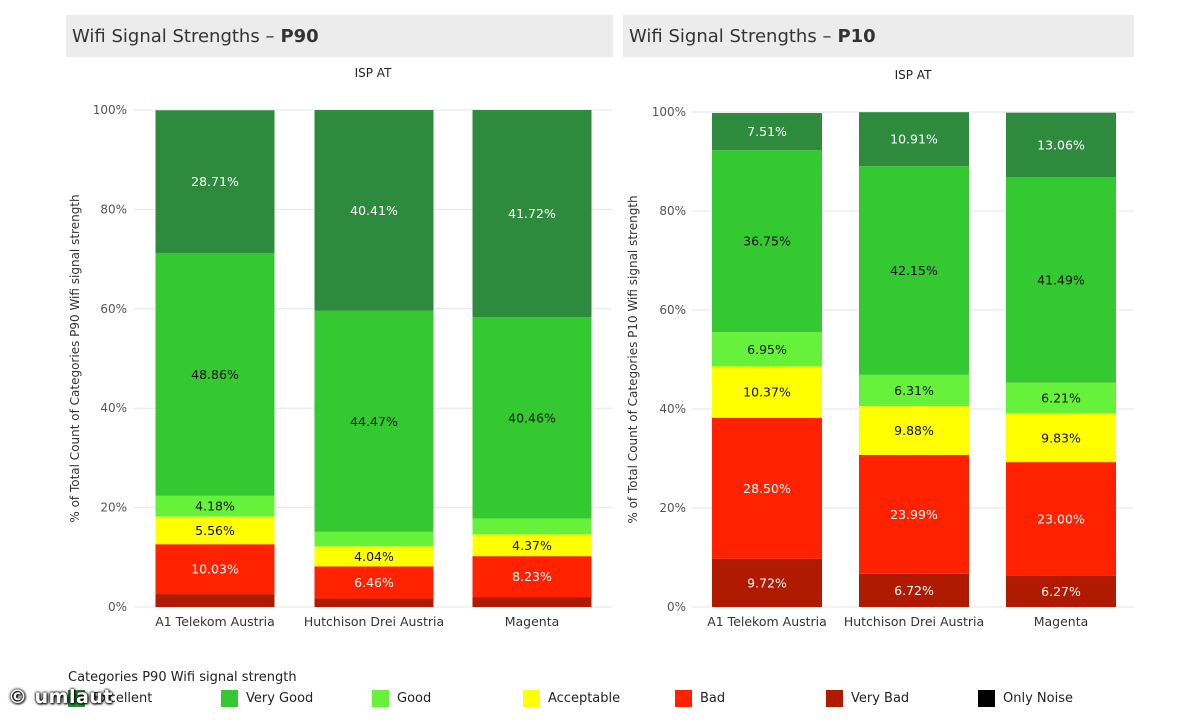 This screenshot has width=1200, height=720. What do you see at coordinates (914, 514) in the screenshot?
I see `data-label: 23.99%` at bounding box center [914, 514].